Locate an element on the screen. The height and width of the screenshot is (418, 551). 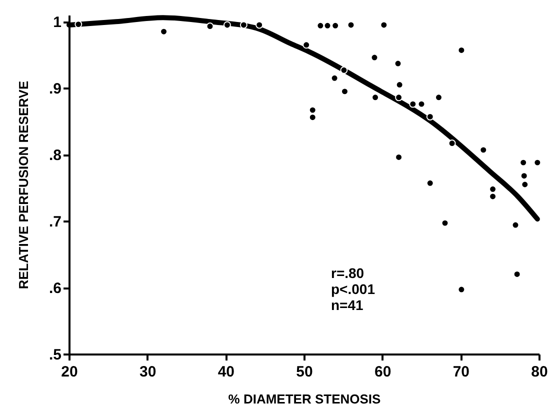
x-tick-label: 20 is located at coordinates (69, 372).